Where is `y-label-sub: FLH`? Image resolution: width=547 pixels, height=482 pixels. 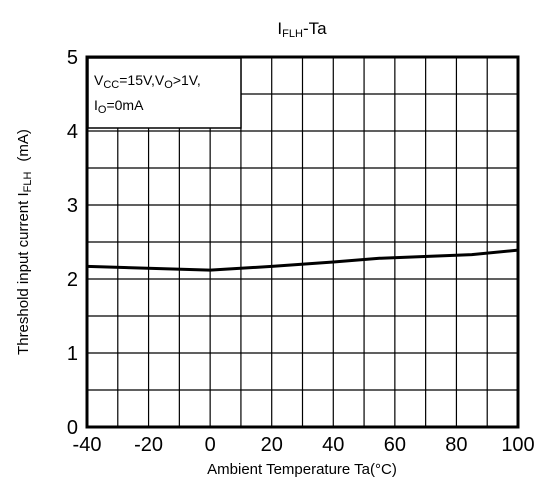
y-label-sub: FLH is located at coordinates (28, 182).